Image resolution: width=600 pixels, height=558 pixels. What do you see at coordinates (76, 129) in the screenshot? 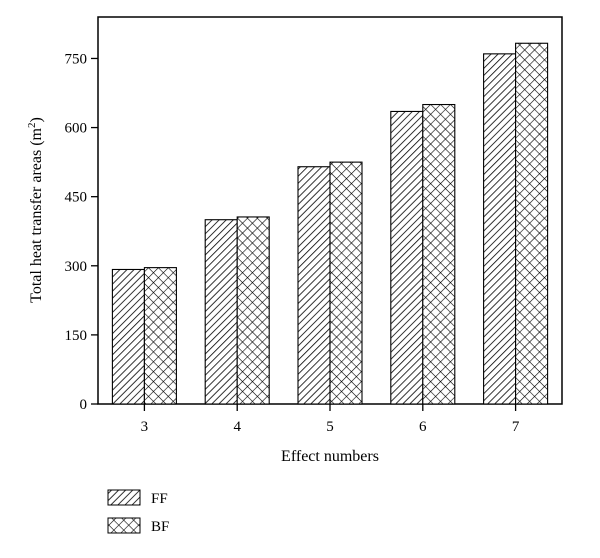
I see `y-tick-label: 600` at bounding box center [76, 129].